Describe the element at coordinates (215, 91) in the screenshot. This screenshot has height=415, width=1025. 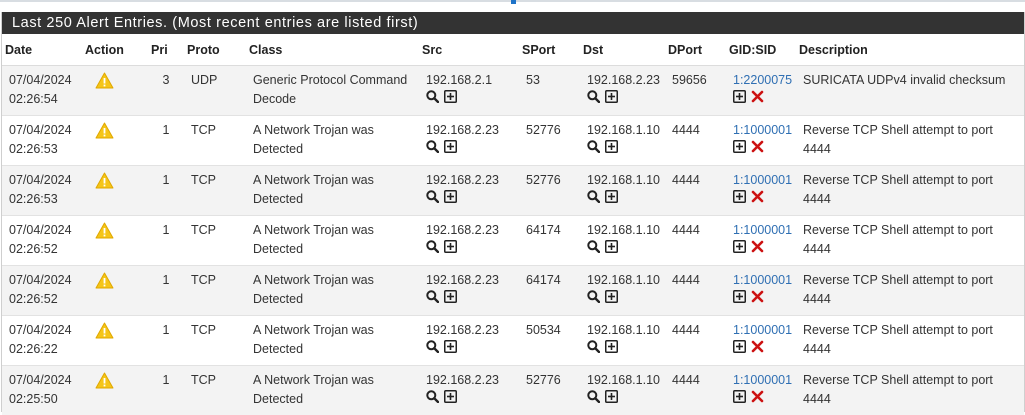
I see `cell-proto: UDP` at that location.